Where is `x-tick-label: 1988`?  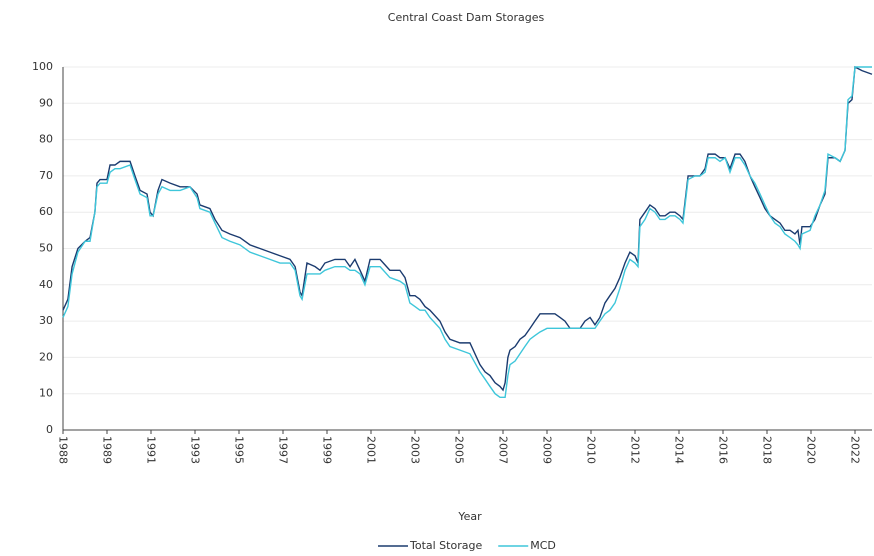 x-tick-label: 1988 is located at coordinates (63, 450).